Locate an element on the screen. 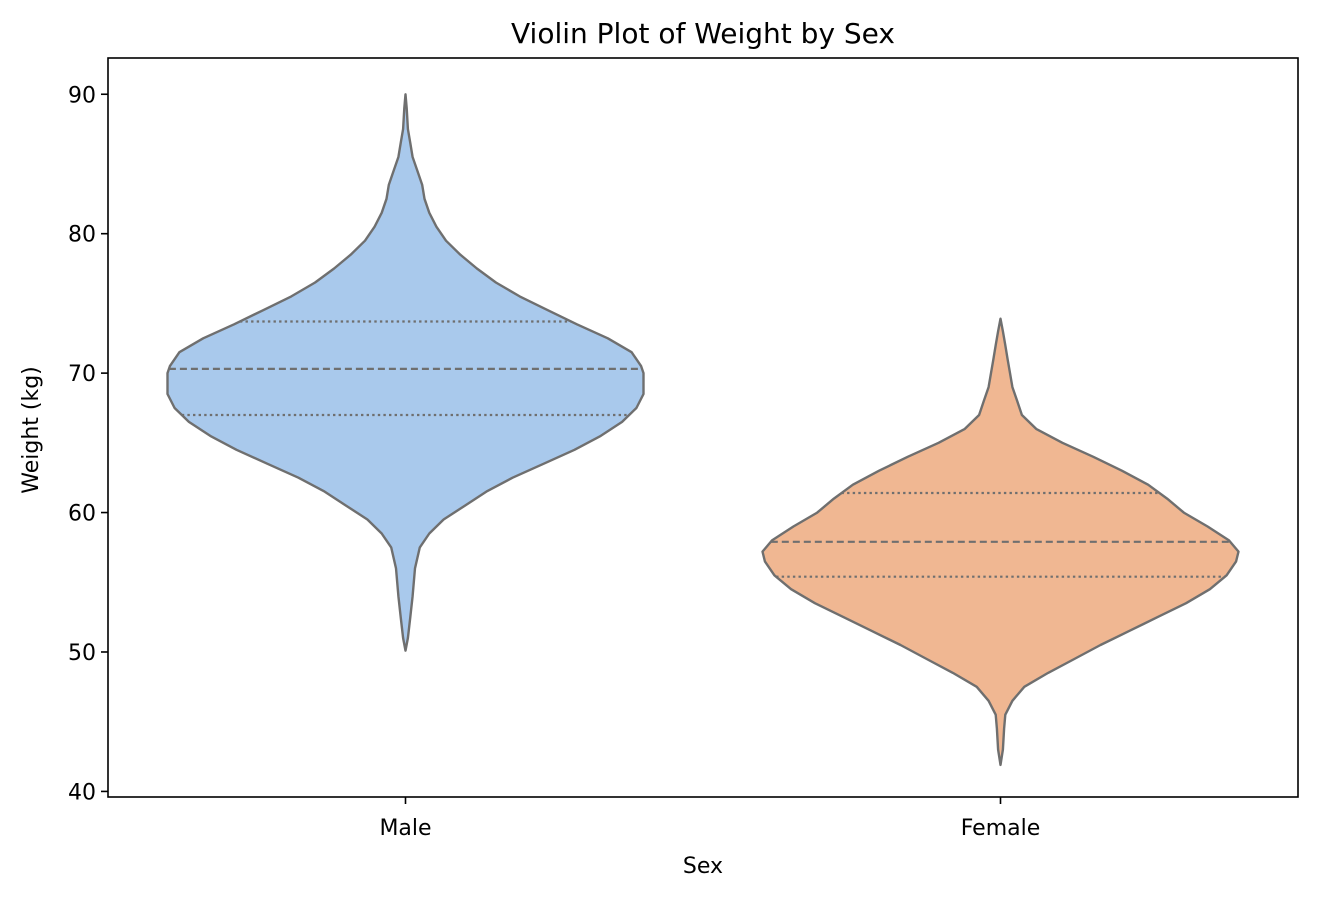 The image size is (1318, 898). y-axis: 40 50 60 70 80 90 is located at coordinates (88, 444).